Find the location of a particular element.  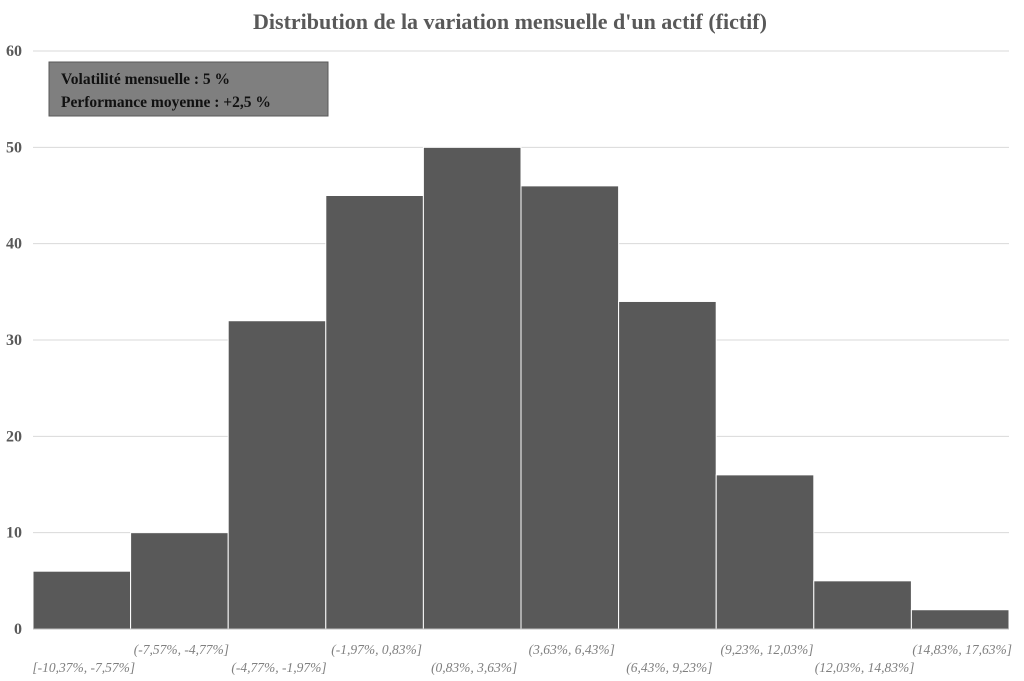

x-tick-label: (14,83%, 17,63%] is located at coordinates (962, 649).